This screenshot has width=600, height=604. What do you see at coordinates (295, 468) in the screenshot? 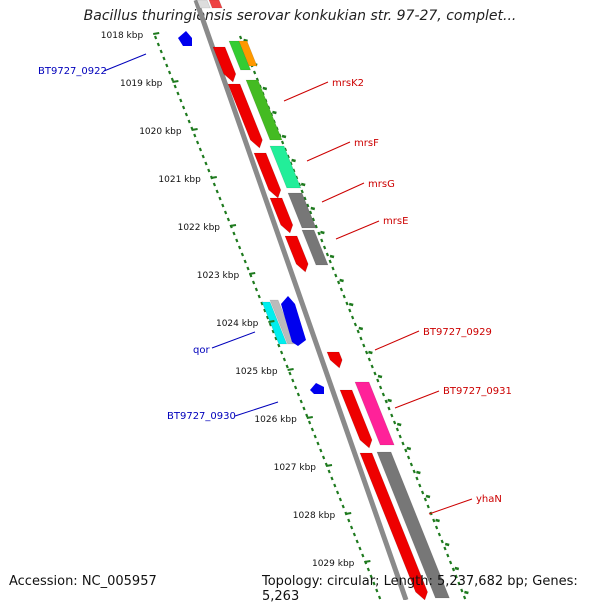
I see `kbp-tick-label: 1027 kbp` at bounding box center [295, 468].